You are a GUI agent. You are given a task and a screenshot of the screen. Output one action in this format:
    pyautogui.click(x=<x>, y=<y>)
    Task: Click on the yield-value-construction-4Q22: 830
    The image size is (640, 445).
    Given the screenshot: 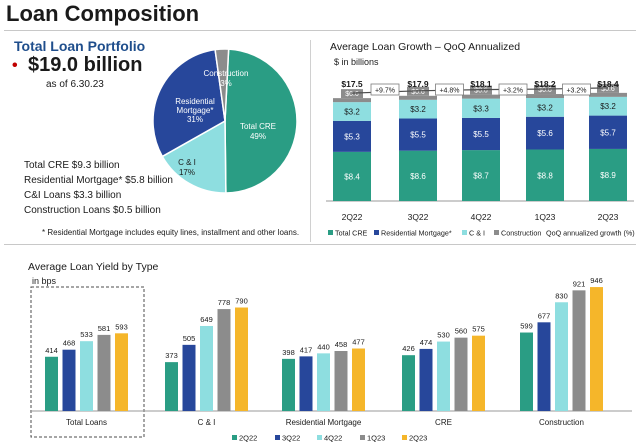 What is the action you would take?
    pyautogui.click(x=561, y=295)
    